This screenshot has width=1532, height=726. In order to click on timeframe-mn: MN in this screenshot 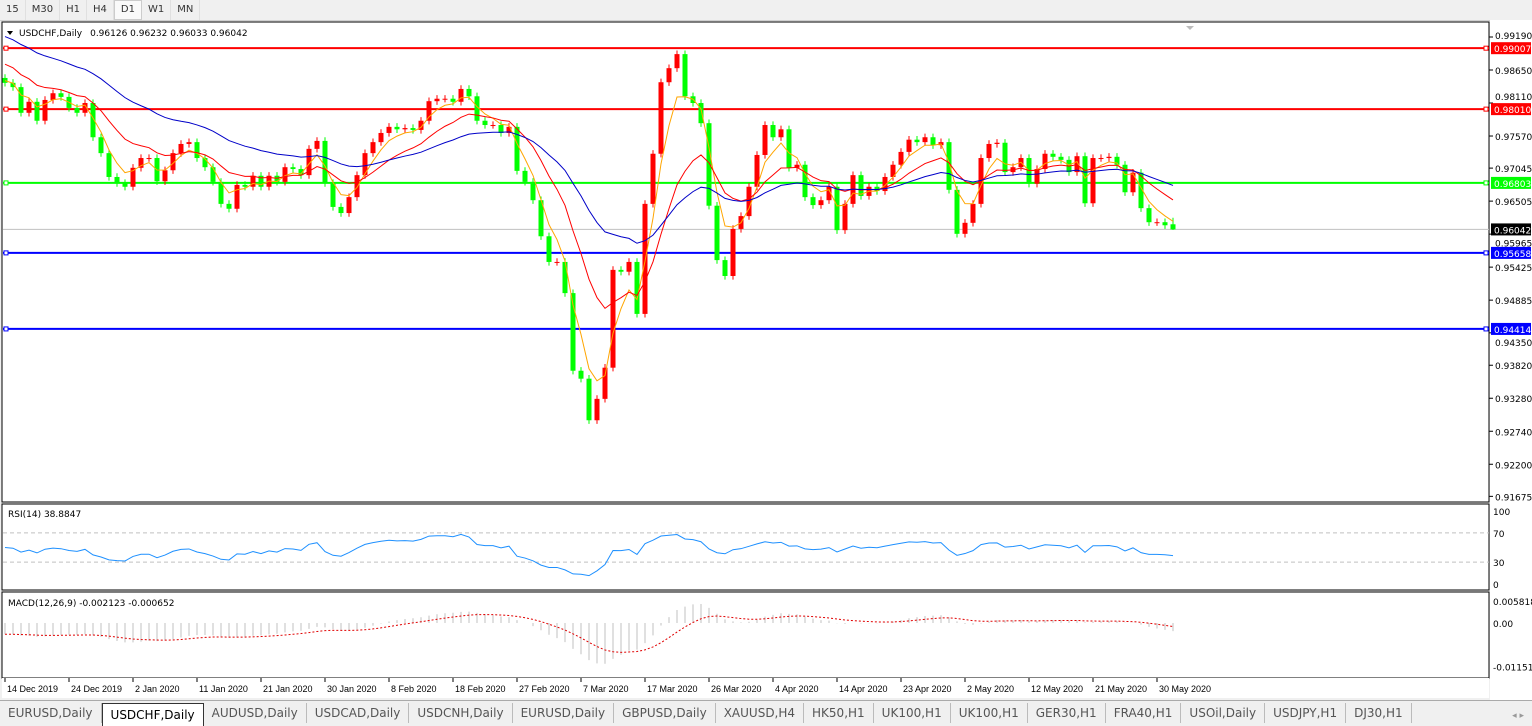, I will do `click(186, 10)`.